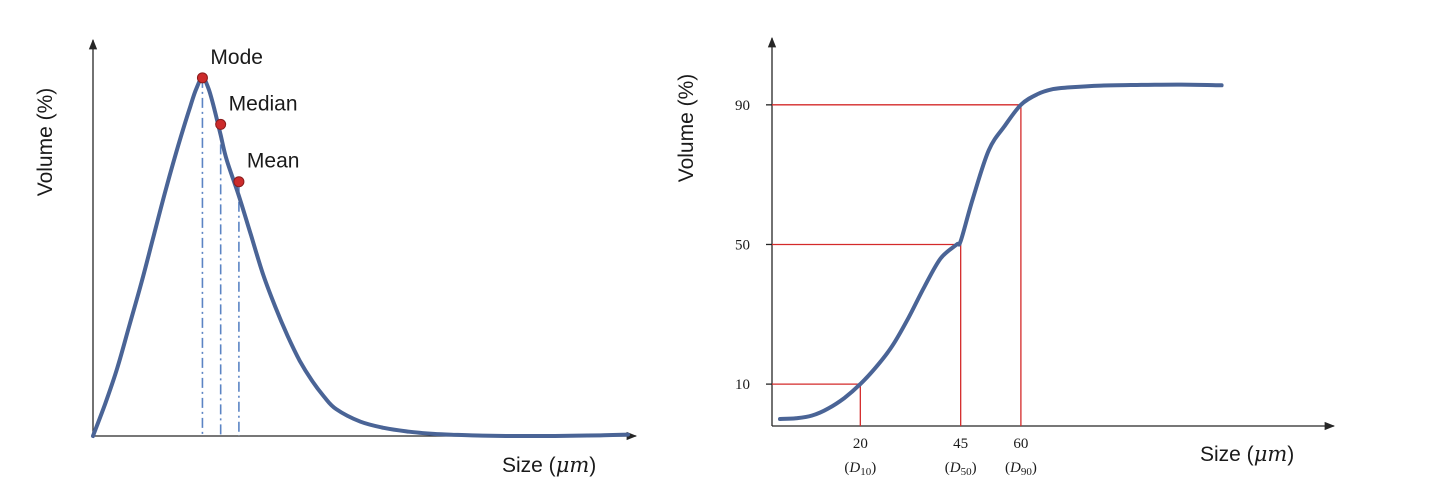 The height and width of the screenshot is (492, 1444). What do you see at coordinates (220, 256) in the screenshot?
I see `left-marker-dropdowns` at bounding box center [220, 256].